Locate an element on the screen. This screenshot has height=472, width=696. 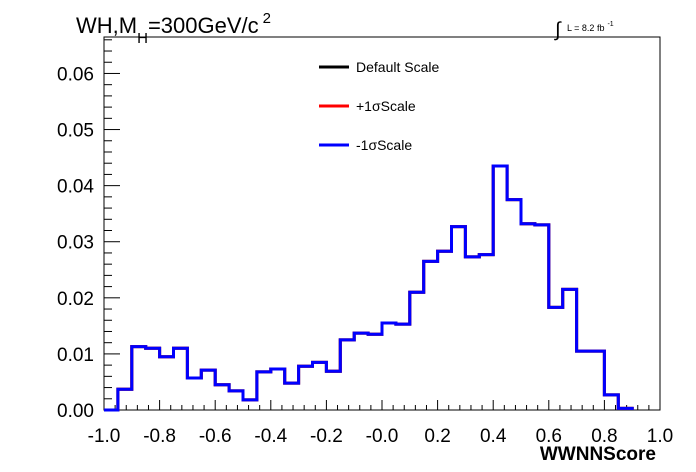
lumi-superscript: -1 is located at coordinates (610, 24).